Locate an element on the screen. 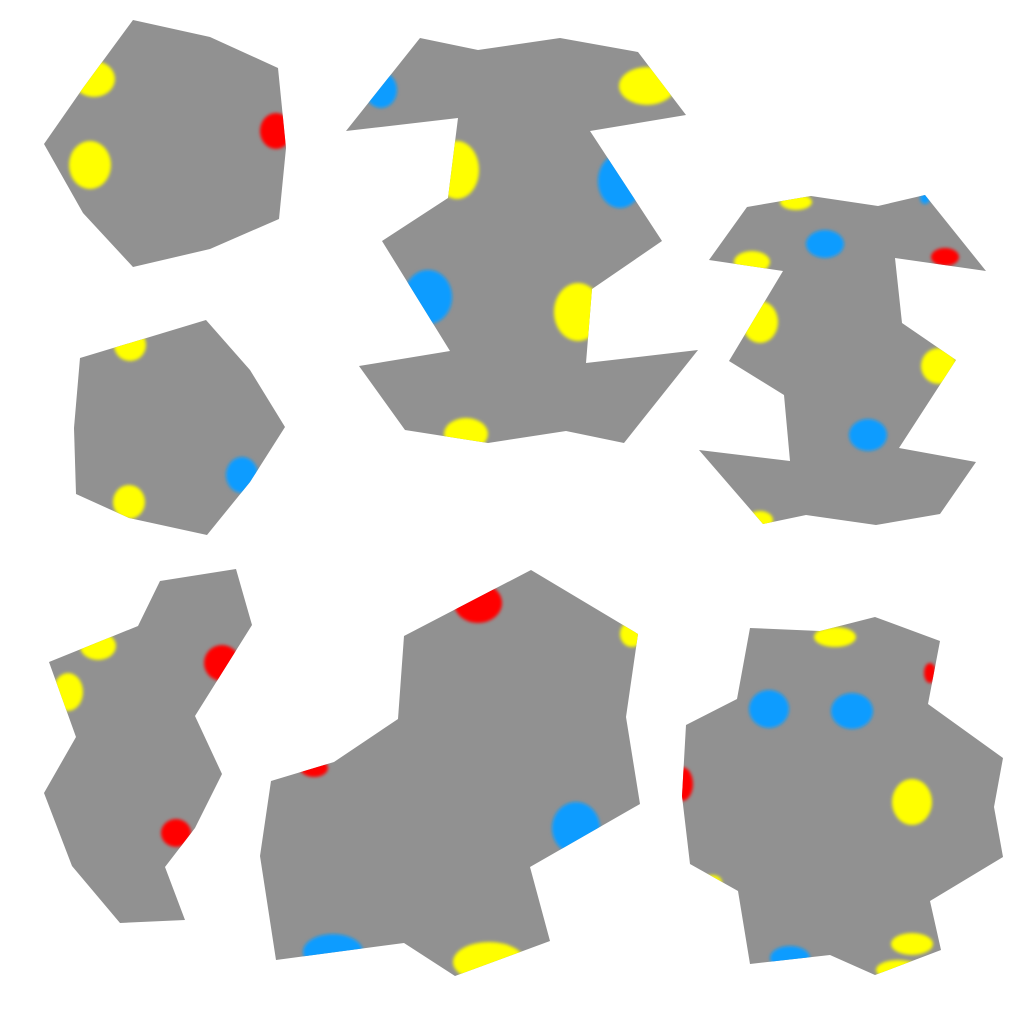 Image resolution: width=1024 pixels, height=1024 pixels. piece-5-body is located at coordinates (148, 746).